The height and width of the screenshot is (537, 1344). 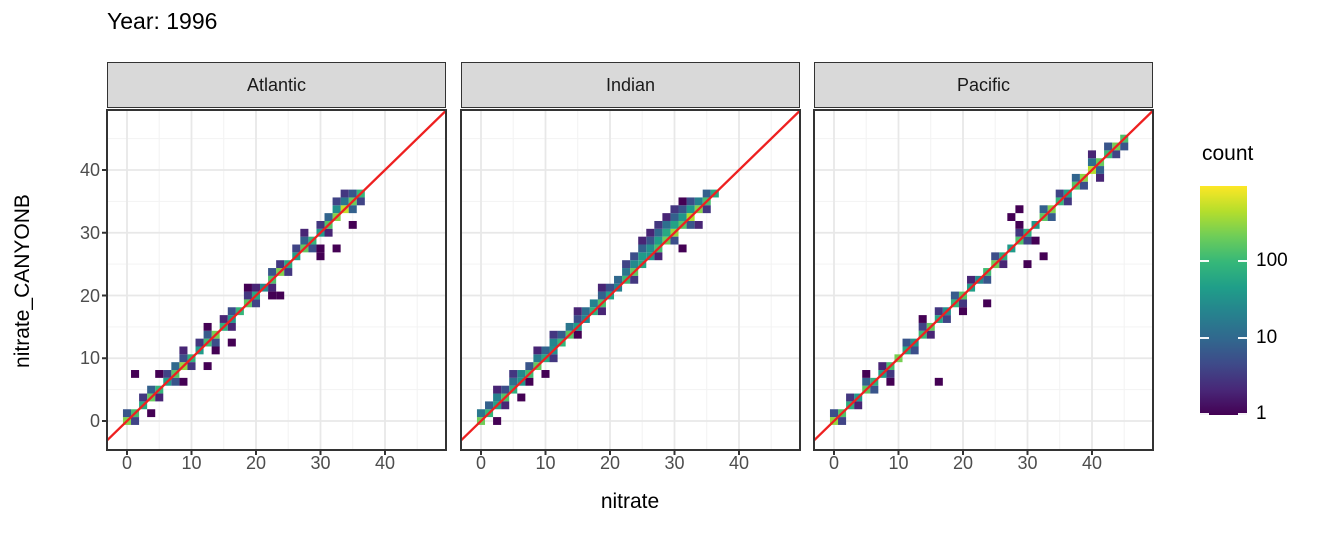 I want to click on plot-title: Year: 1996, so click(x=162, y=21).